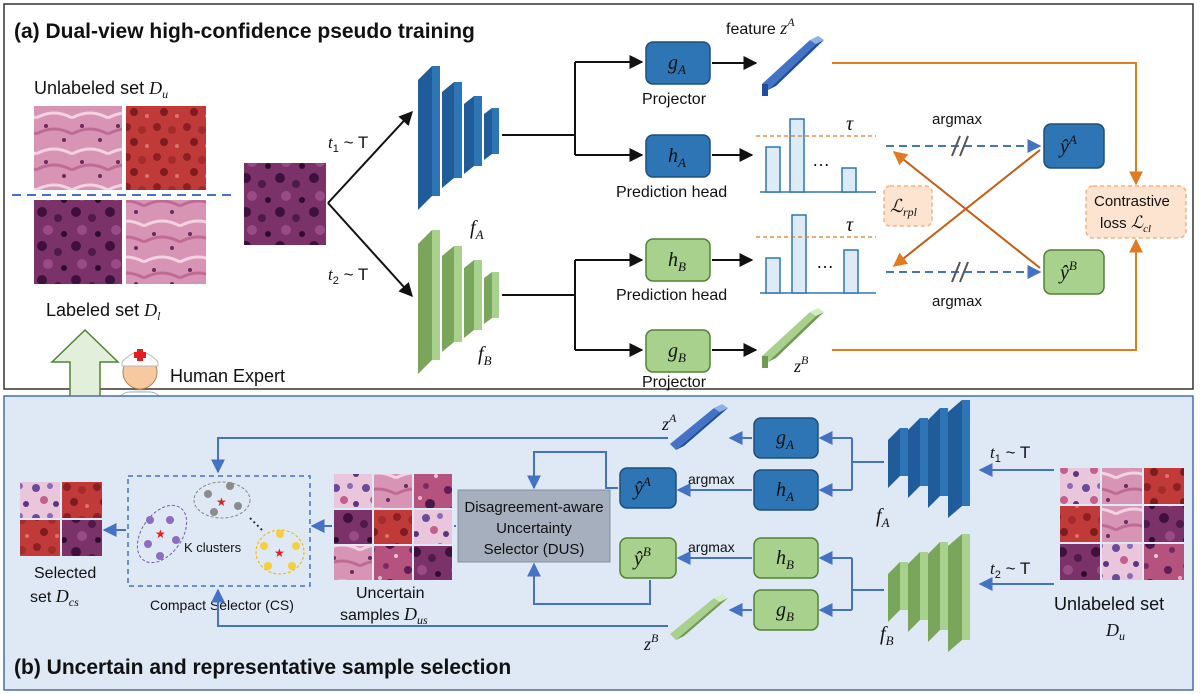 The height and width of the screenshot is (694, 1200). Describe the element at coordinates (348, 144) in the screenshot. I see `aug-label-top: t1 ~ T` at that location.